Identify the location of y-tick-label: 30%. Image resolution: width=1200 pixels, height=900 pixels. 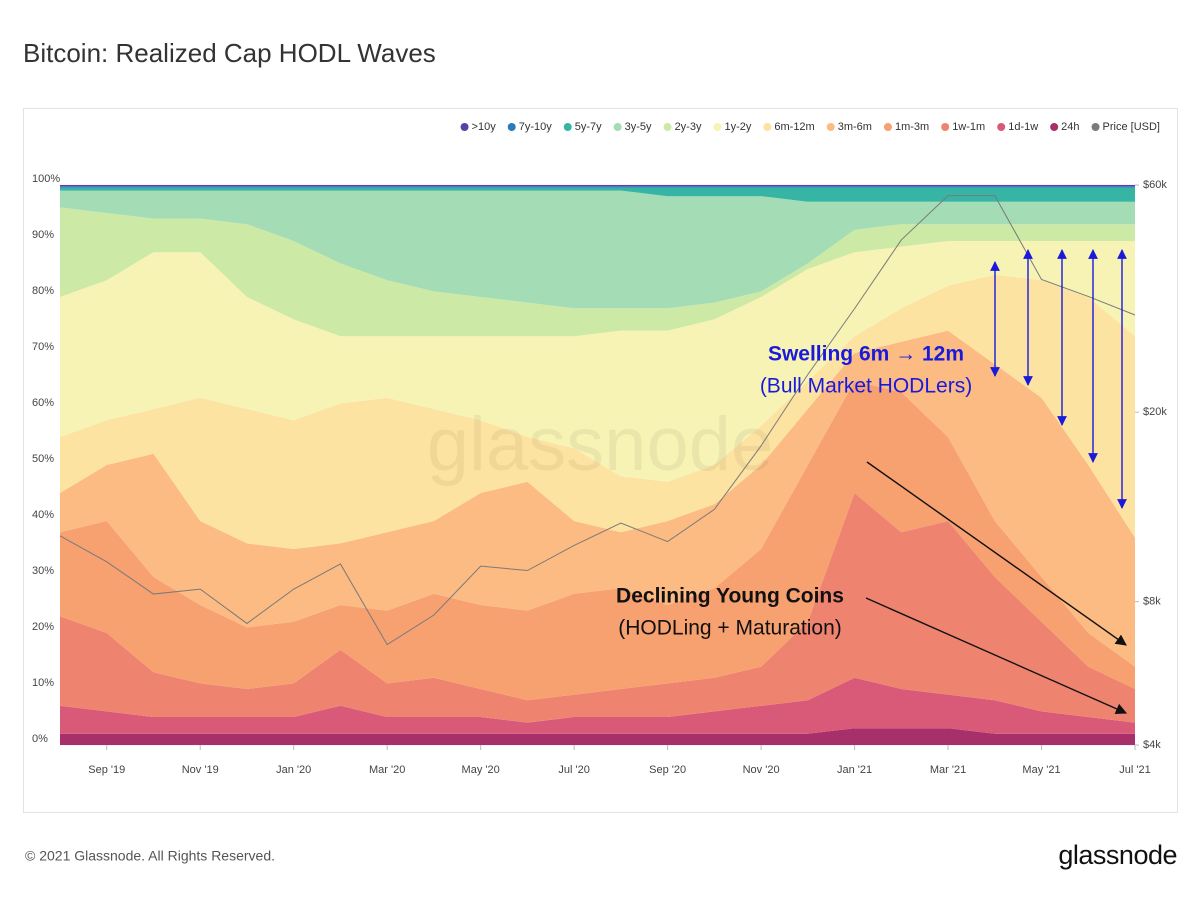
(43, 571).